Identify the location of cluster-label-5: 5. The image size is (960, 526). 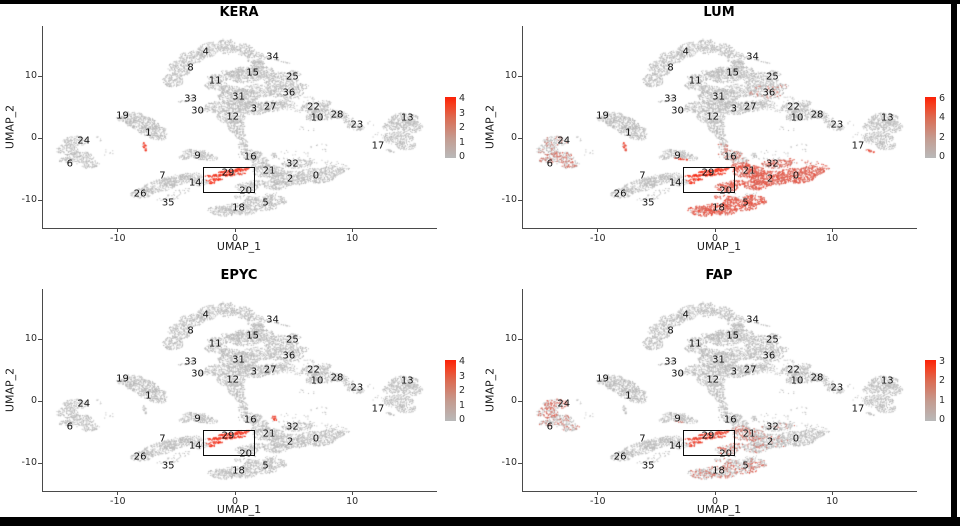
(745, 466).